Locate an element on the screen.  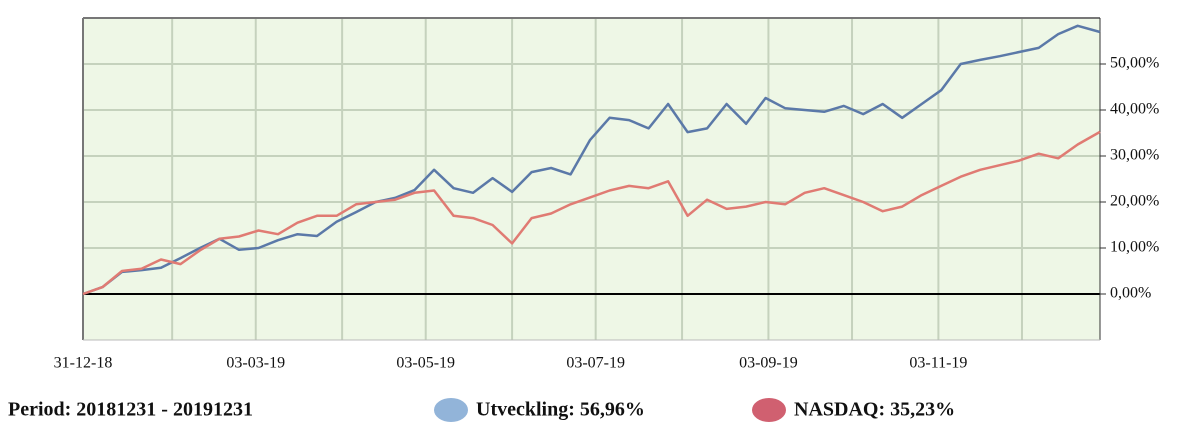
x-tick-label: 03-09-19 is located at coordinates (768, 363).